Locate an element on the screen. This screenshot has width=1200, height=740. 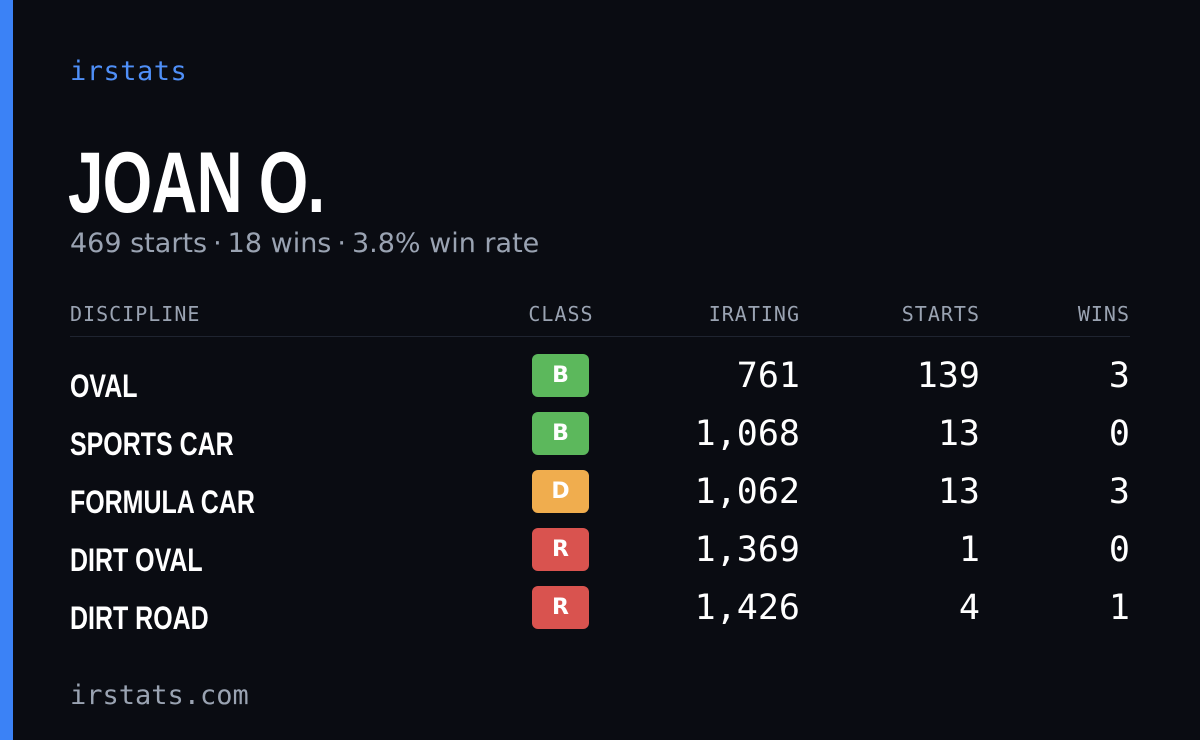
row-discipline: DIRT OVAL is located at coordinates (136, 560).